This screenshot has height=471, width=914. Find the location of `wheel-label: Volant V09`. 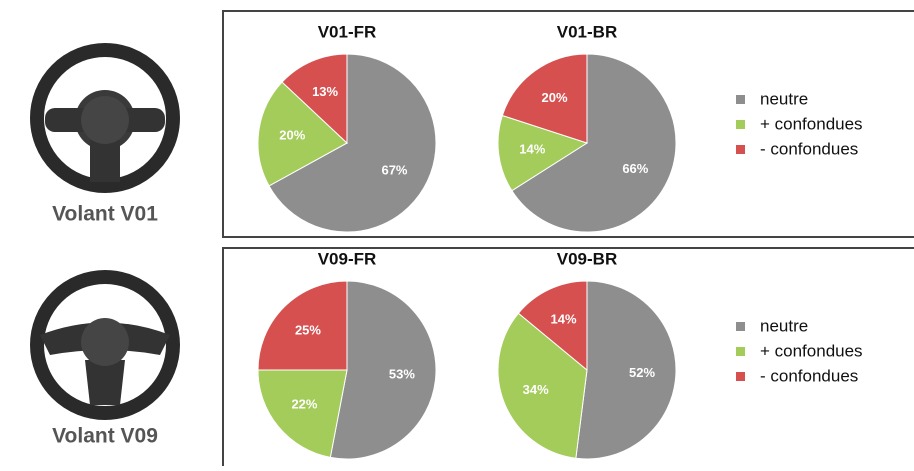

wheel-label: Volant V09 is located at coordinates (105, 436).